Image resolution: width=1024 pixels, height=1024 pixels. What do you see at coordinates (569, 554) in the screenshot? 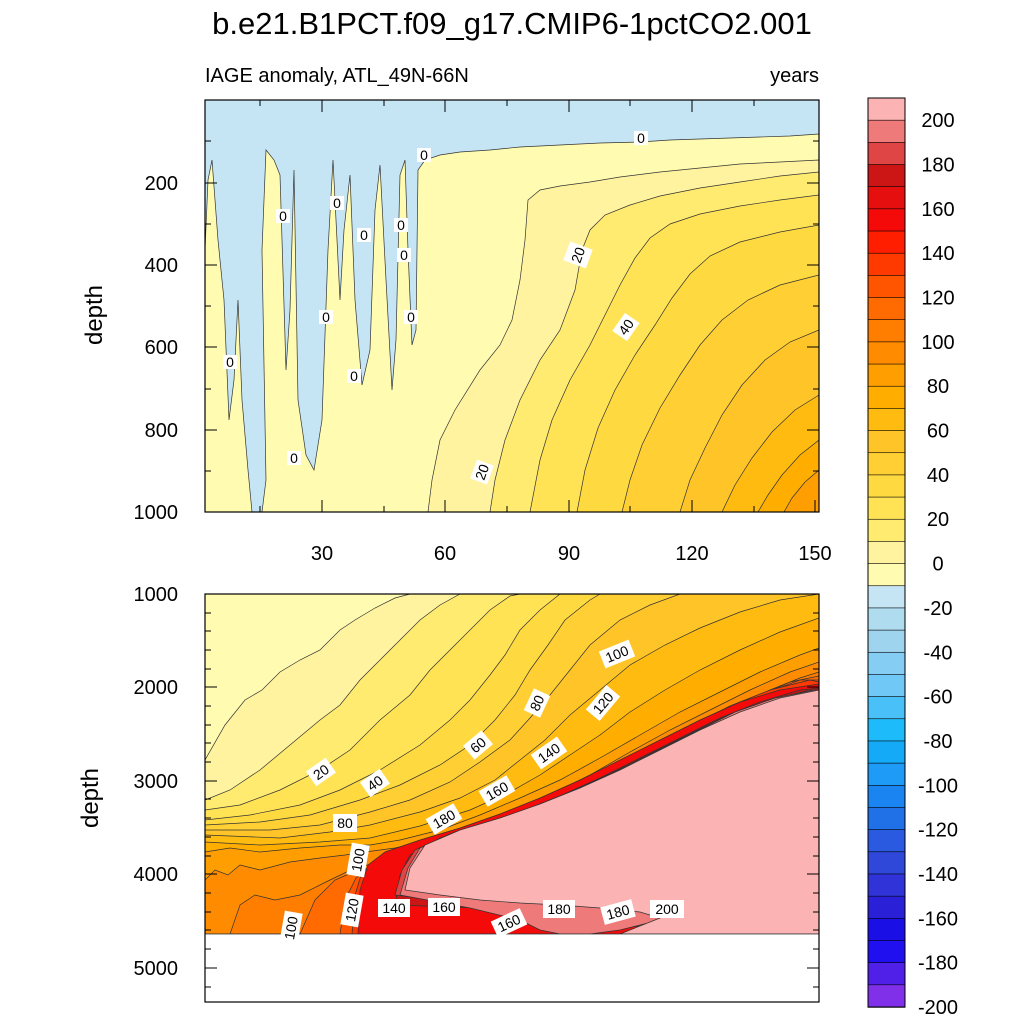
I see `xtick-label: 90` at bounding box center [569, 554].